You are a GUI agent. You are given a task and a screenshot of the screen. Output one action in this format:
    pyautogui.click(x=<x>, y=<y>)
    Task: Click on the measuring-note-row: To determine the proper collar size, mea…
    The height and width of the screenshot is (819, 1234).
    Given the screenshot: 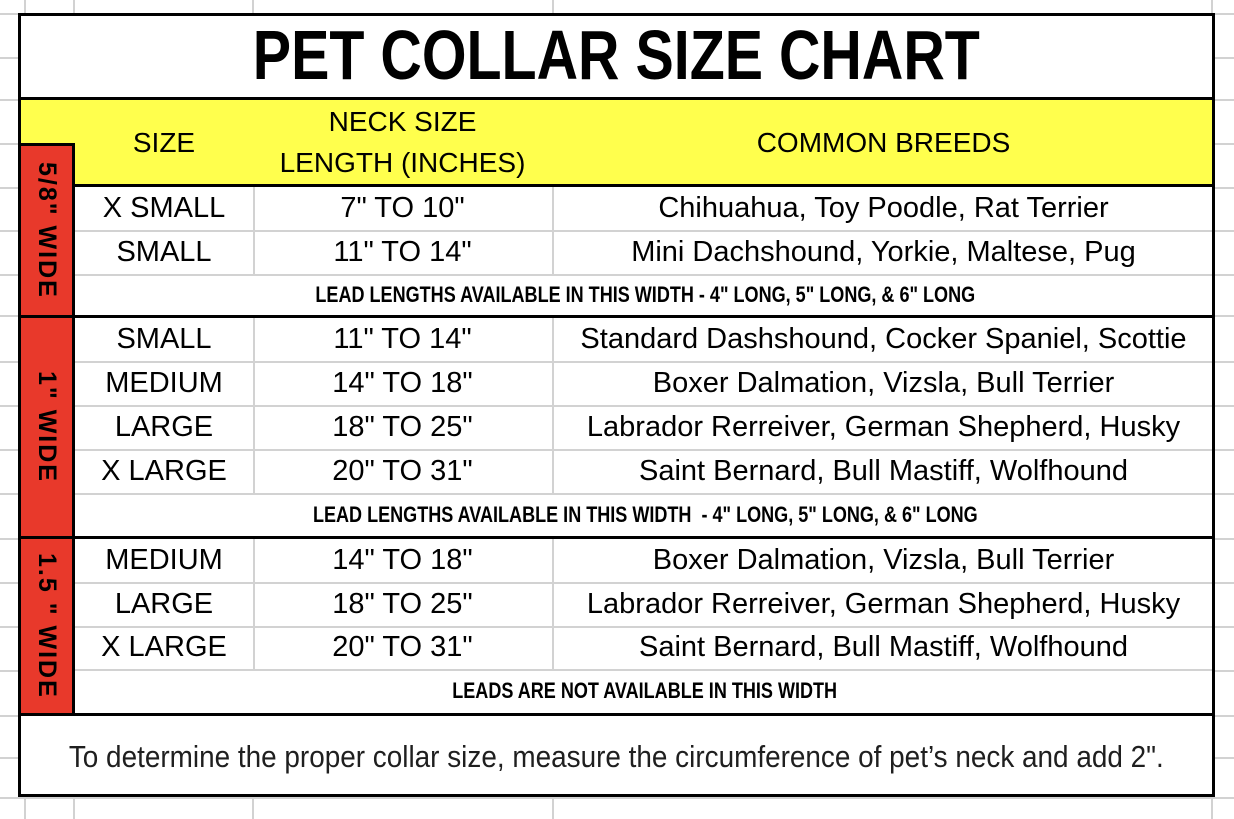 What is the action you would take?
    pyautogui.click(x=616, y=756)
    